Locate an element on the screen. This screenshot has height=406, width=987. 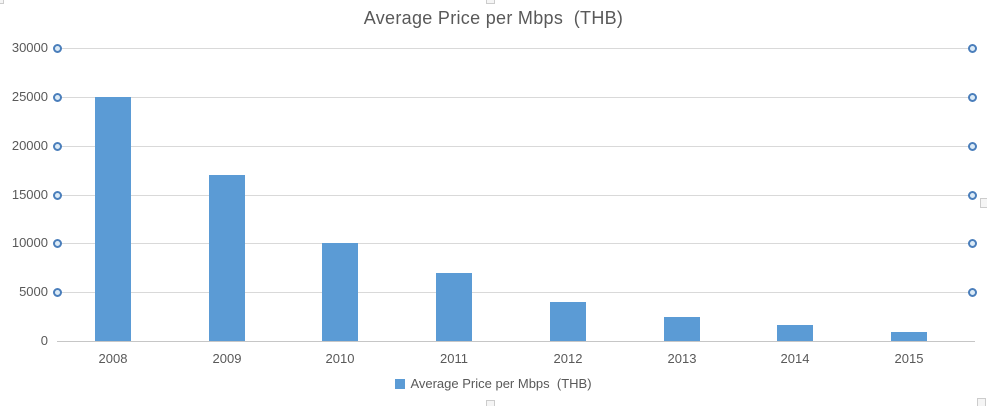
y-axis-tick-label-5000: 5000 is located at coordinates (33, 291).